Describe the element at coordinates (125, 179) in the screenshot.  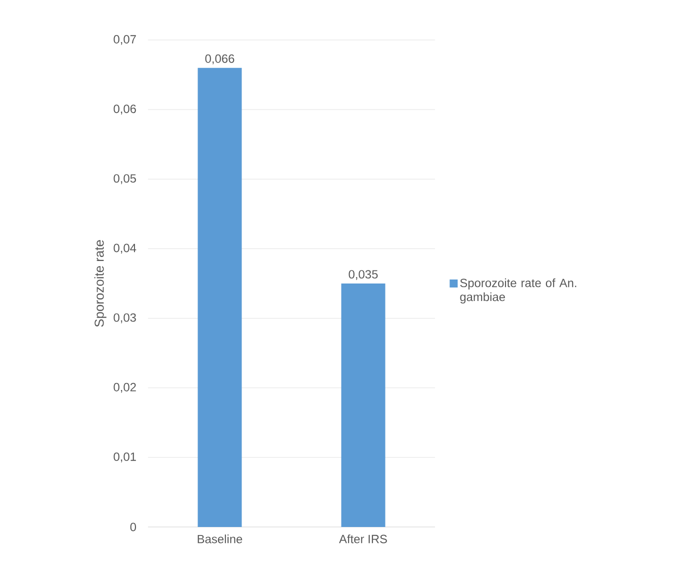
I see `y-tick-label: 0,05` at that location.